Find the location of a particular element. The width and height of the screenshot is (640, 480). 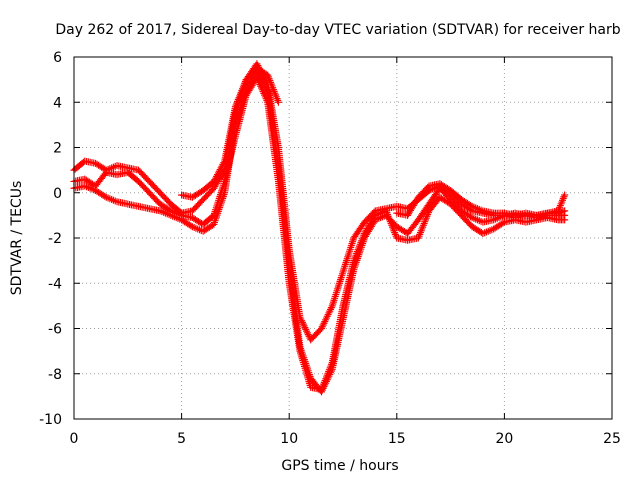

y-tick-label: -4 is located at coordinates (55, 284).